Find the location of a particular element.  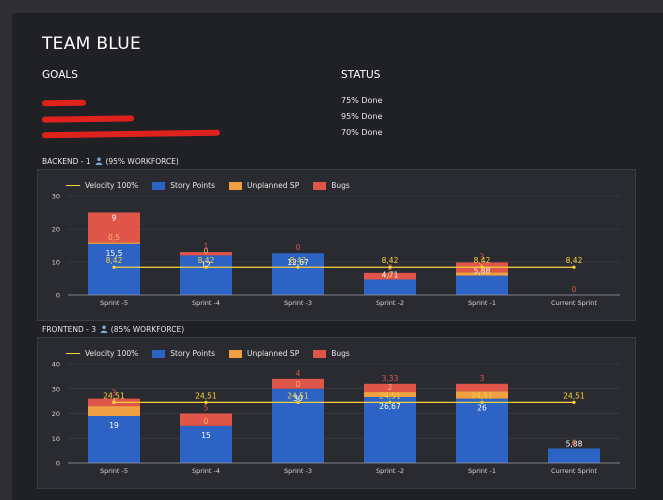

data-label: 3,33 is located at coordinates (390, 378).